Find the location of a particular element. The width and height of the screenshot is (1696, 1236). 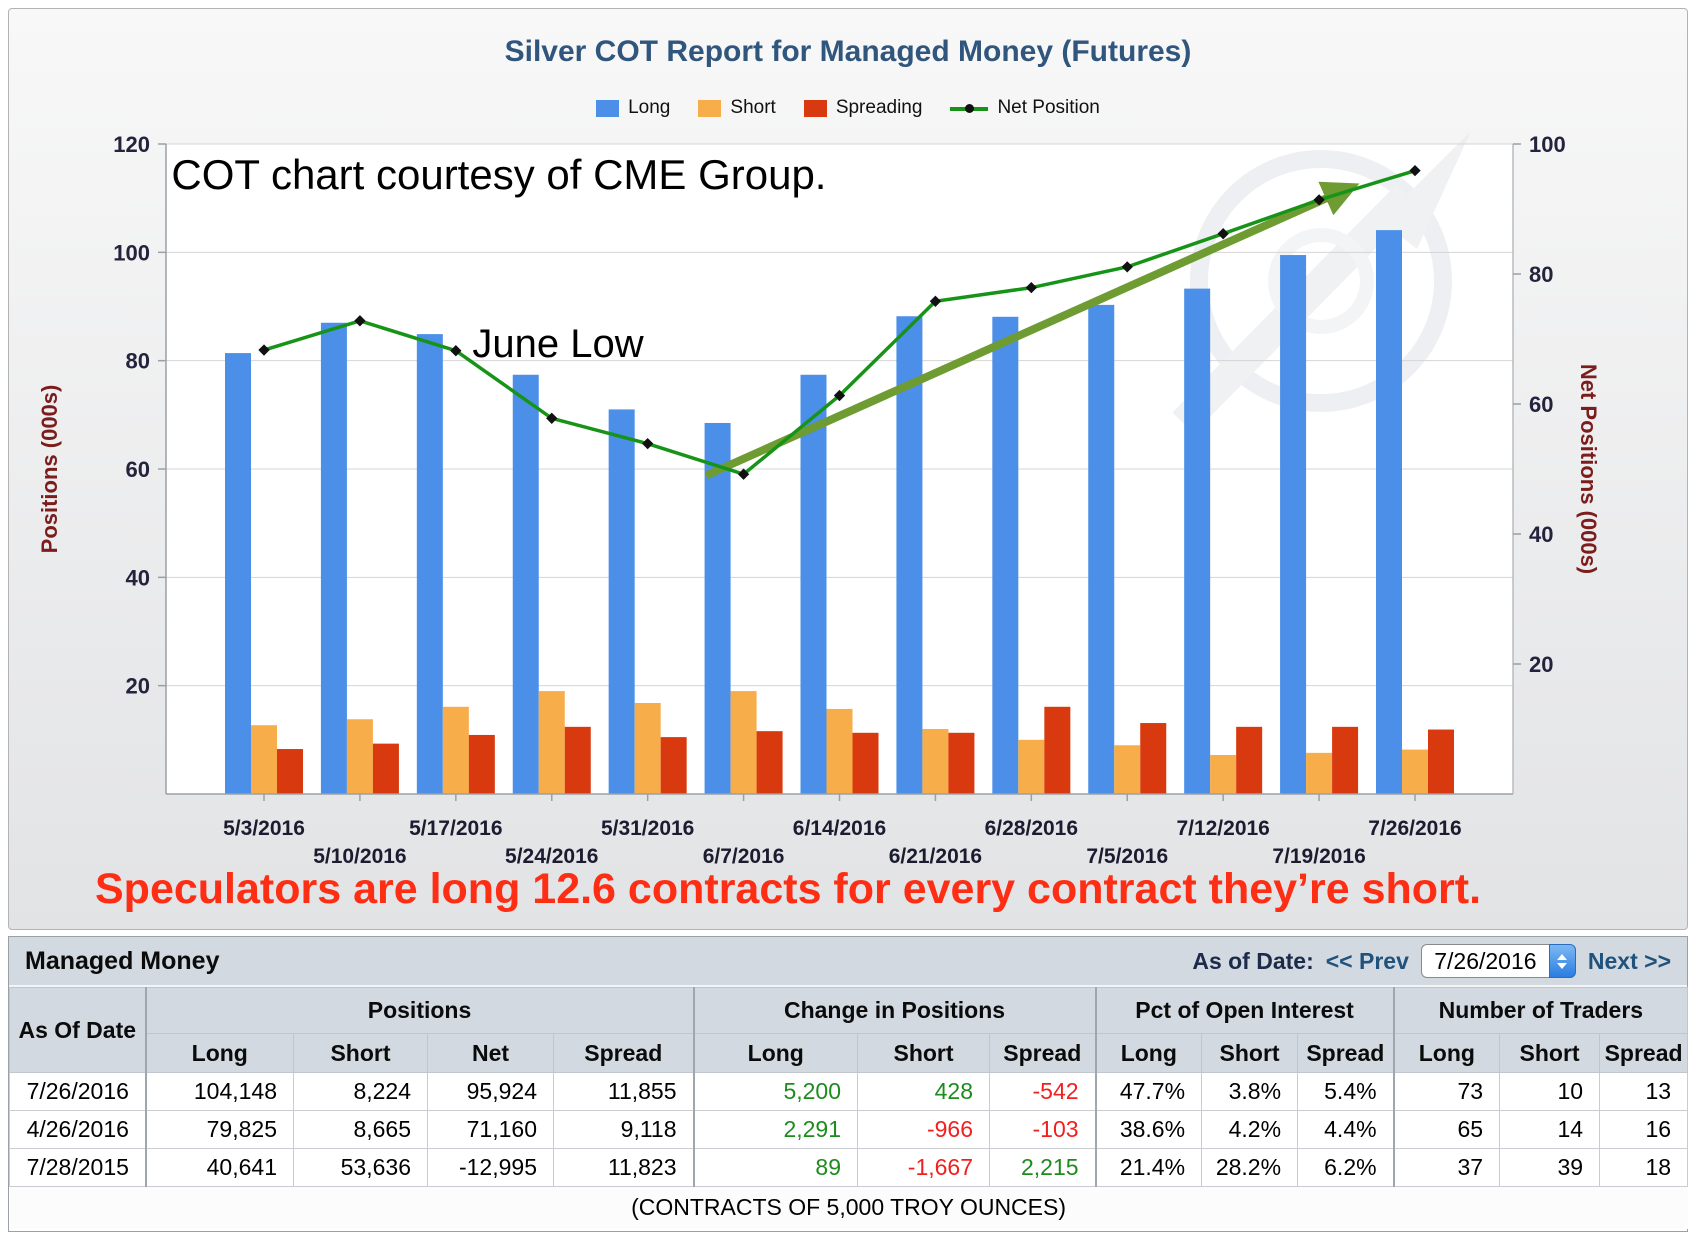

traders-cell: 14 is located at coordinates (1550, 1129).